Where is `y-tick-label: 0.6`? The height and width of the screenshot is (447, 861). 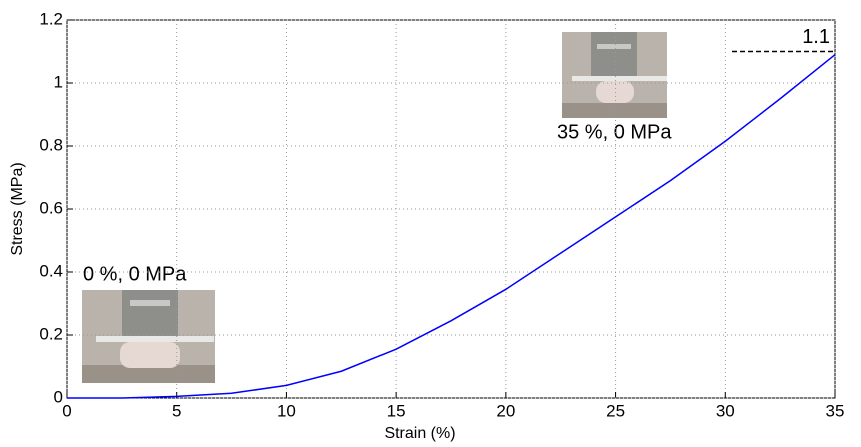
y-tick-label: 0.6 is located at coordinates (51, 207).